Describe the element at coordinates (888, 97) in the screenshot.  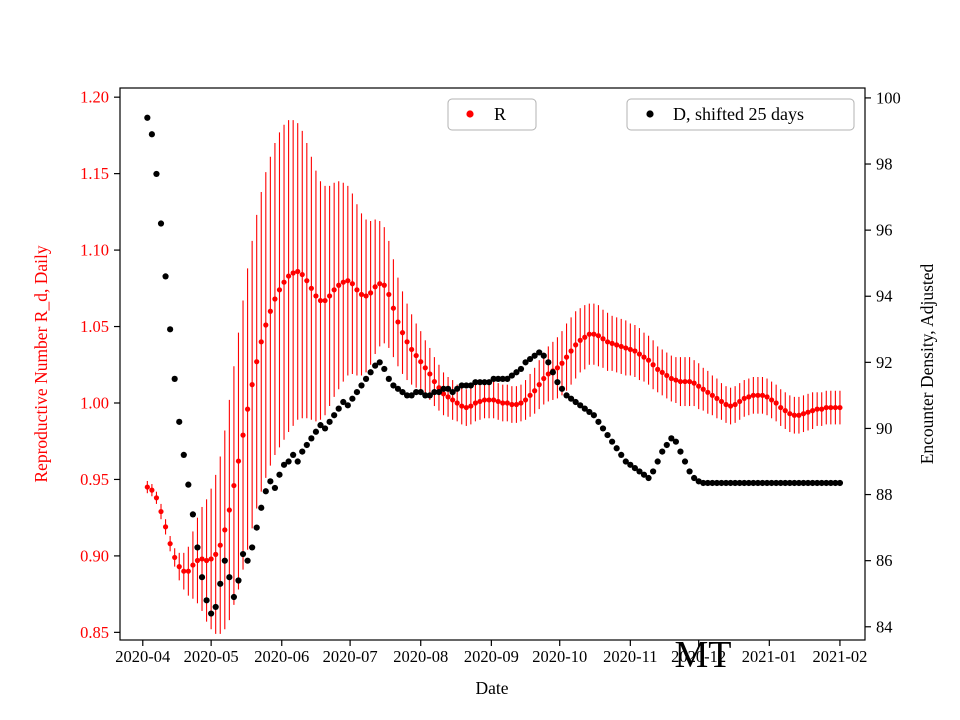
I see `y-right-tick-label: 100` at that location.